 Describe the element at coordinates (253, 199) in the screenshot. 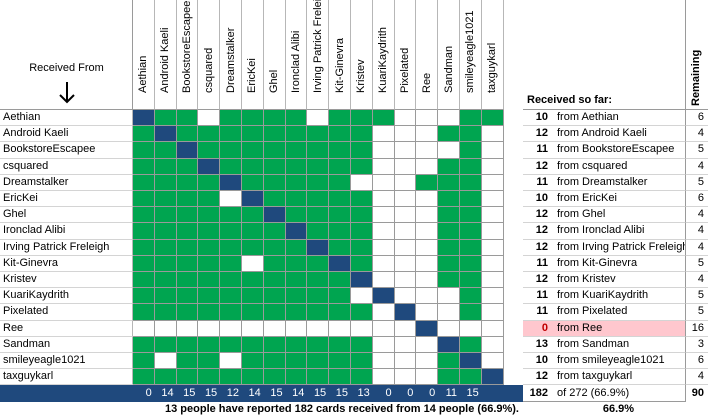

I see `cell-self` at that location.